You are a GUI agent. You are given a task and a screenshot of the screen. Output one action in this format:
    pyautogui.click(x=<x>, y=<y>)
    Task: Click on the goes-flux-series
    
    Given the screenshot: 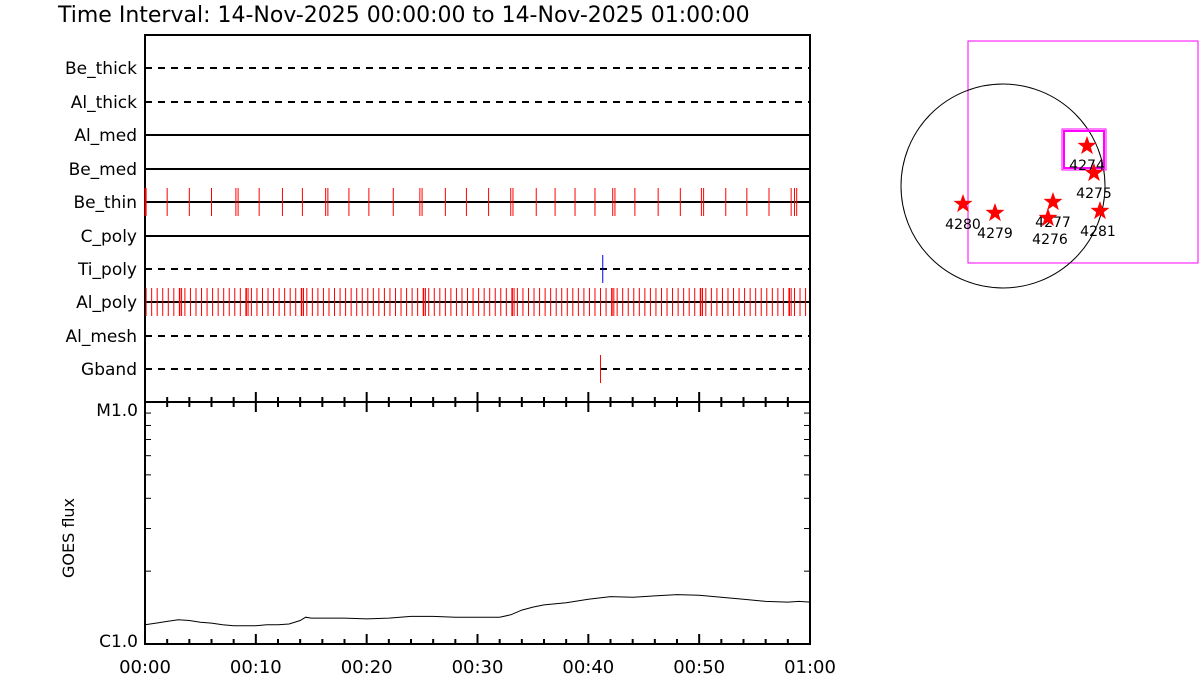 What is the action you would take?
    pyautogui.click(x=477, y=610)
    